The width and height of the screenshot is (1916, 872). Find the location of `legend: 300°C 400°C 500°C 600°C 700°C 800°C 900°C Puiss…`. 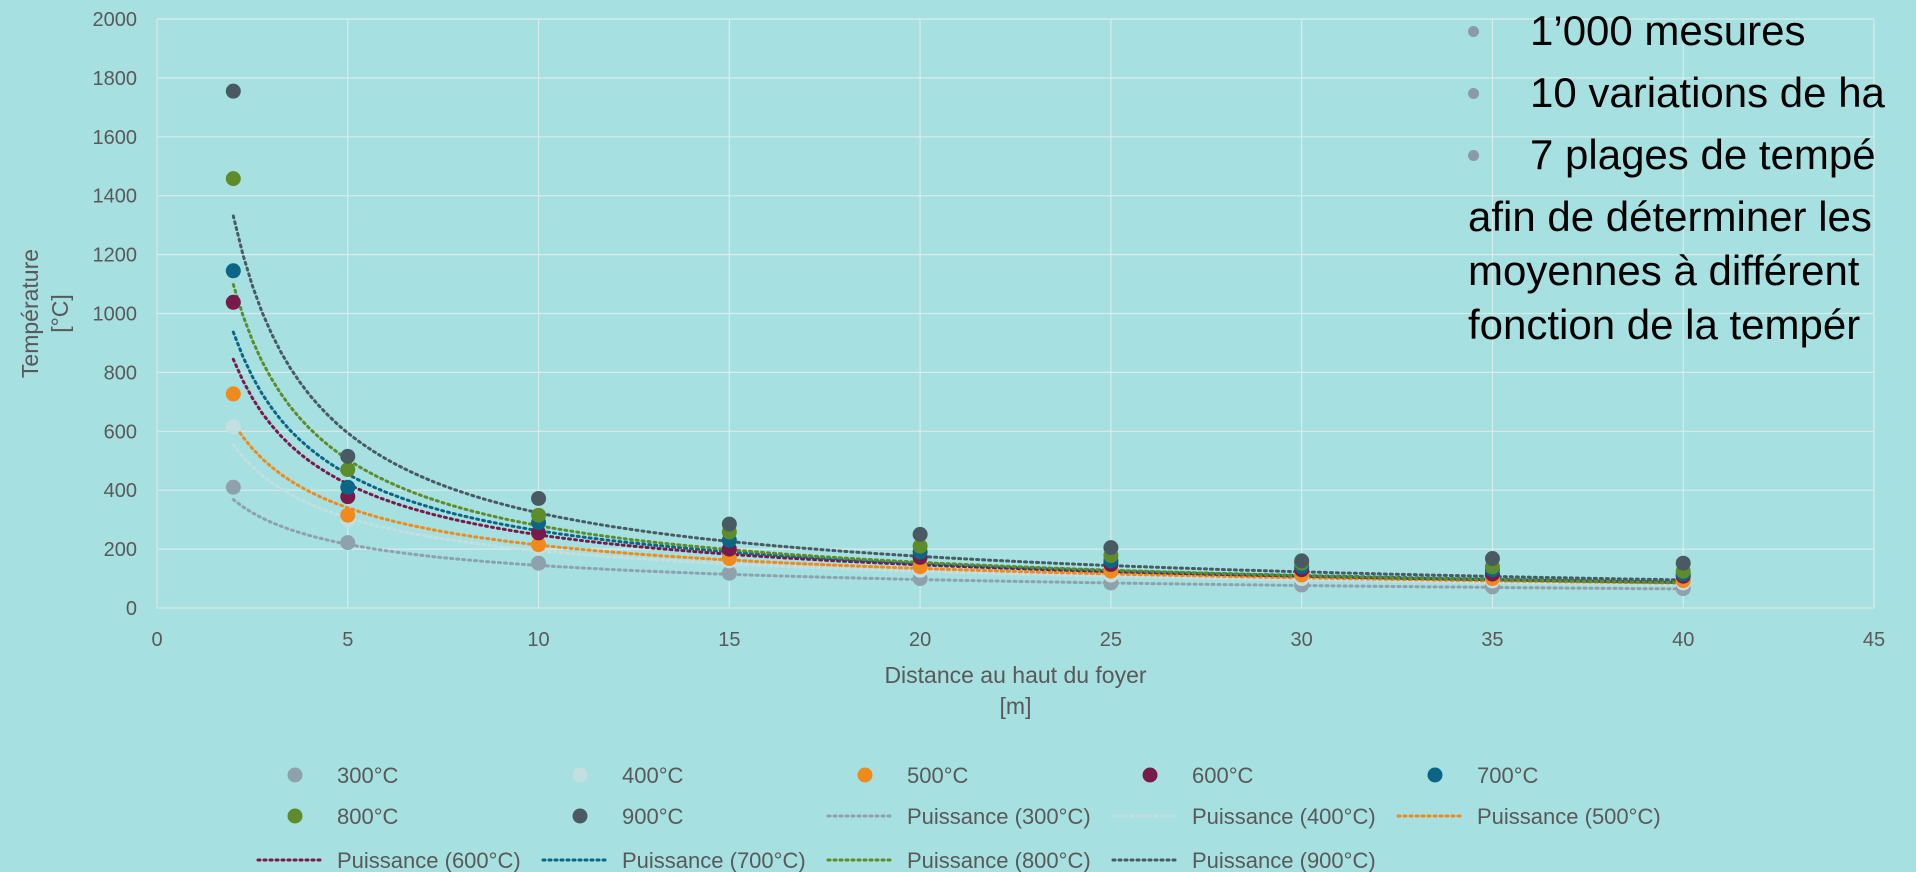

legend: 300°C 400°C 500°C 600°C 700°C 800°C 900°C Puiss… is located at coordinates (958, 817).